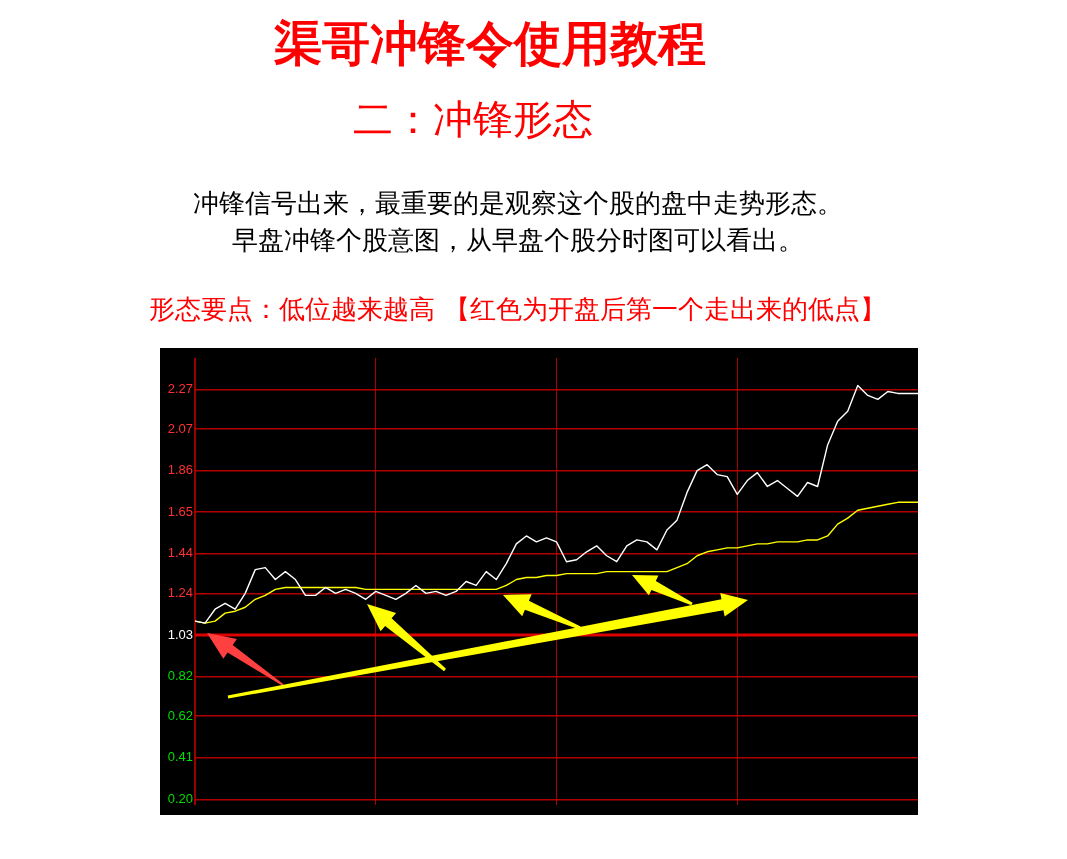 The image size is (1067, 859). I want to click on y-tick-label: 0.62, so click(180, 715).